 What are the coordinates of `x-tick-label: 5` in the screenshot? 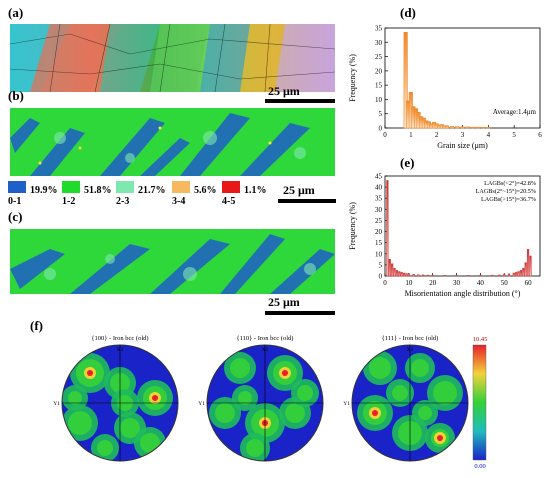 It's located at (514, 135).